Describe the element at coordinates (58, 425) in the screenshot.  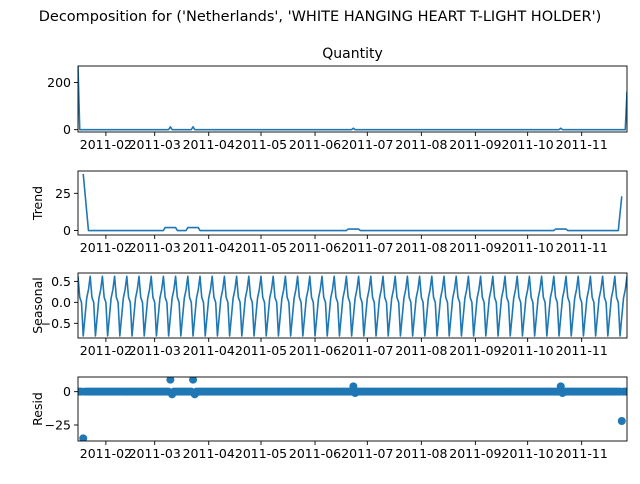
I see `y-tick-label: −25` at that location.